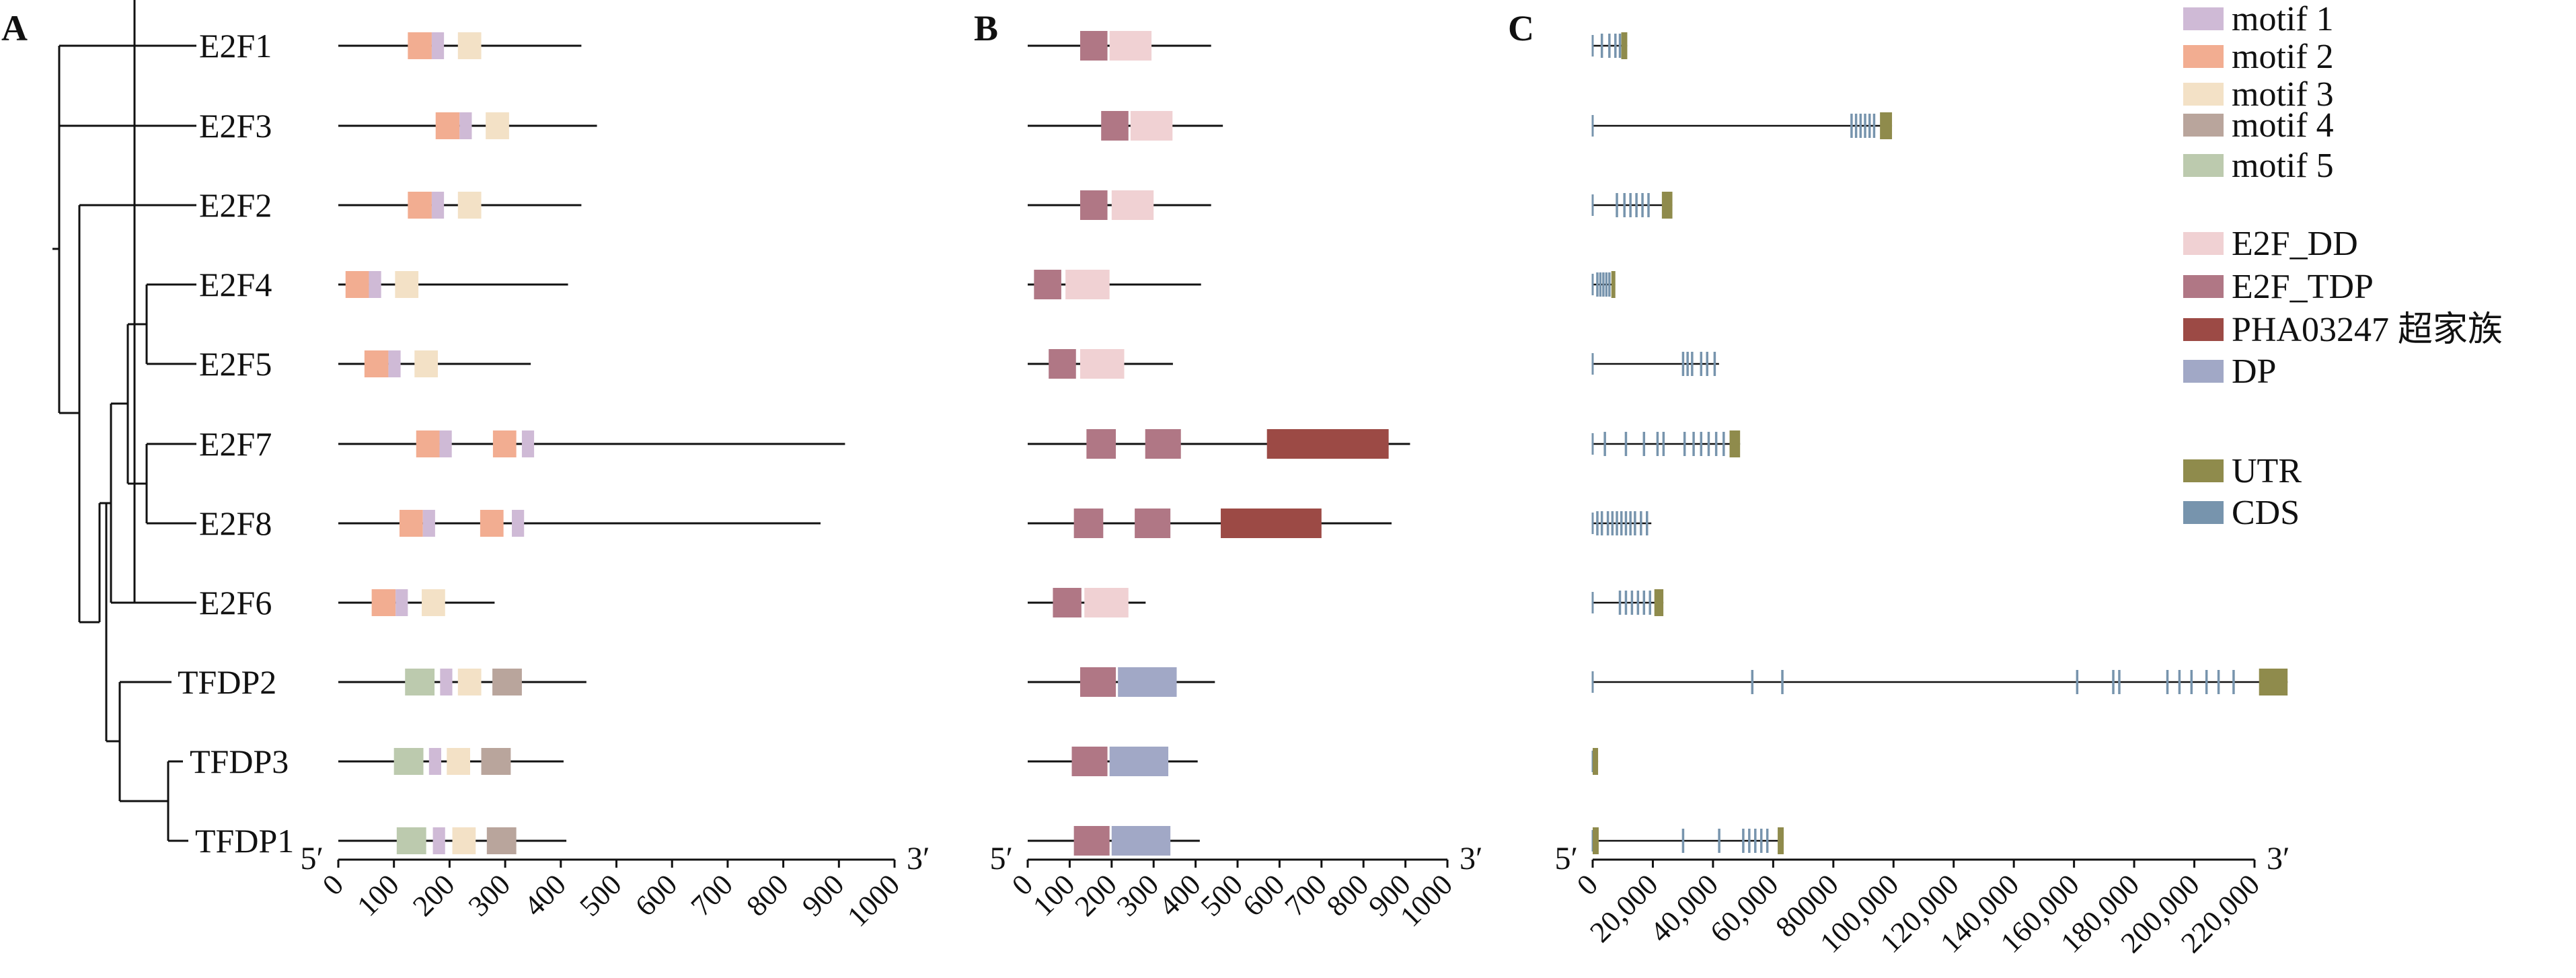 Image resolution: width=2576 pixels, height=978 pixels. I want to click on tick-label: 60,000, so click(1744, 908).